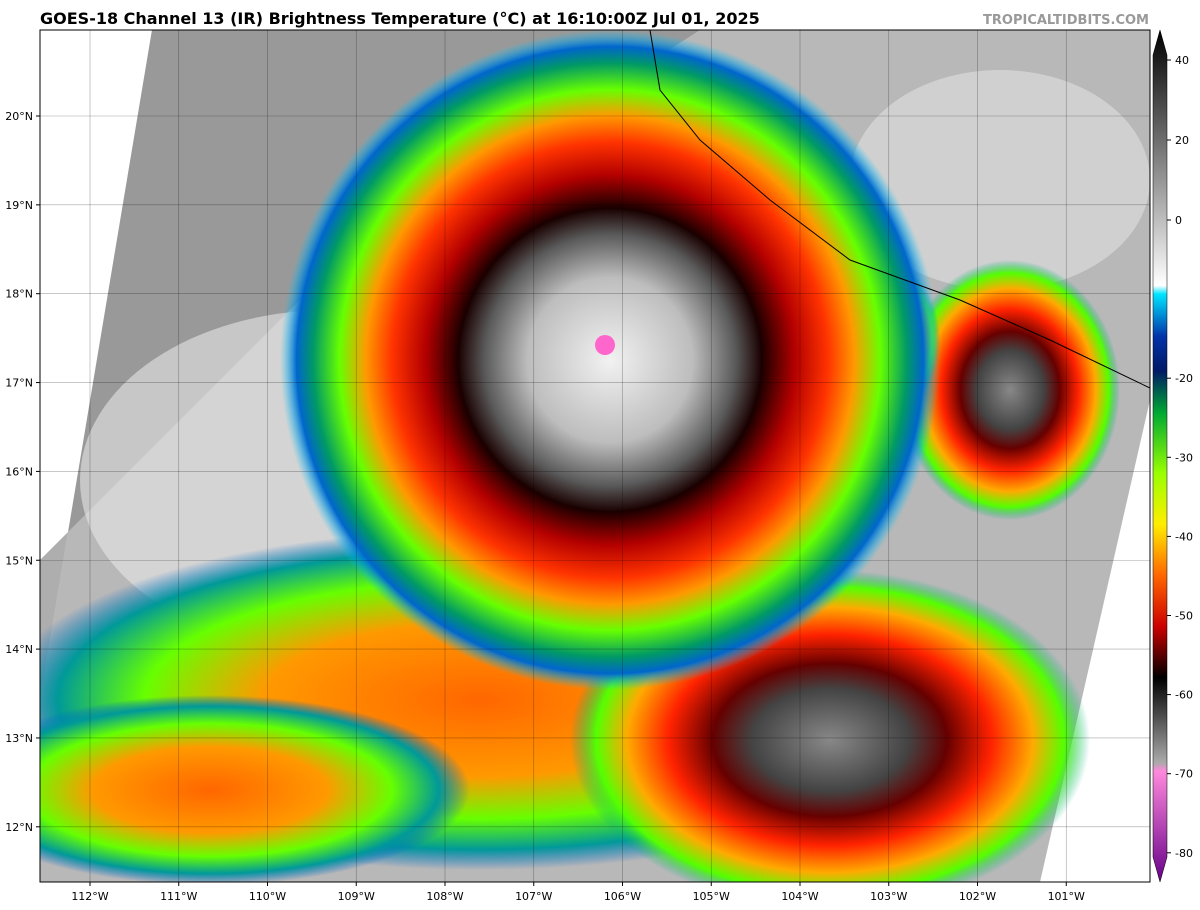 The width and height of the screenshot is (1200, 910). What do you see at coordinates (605, 345) in the screenshot?
I see `eye` at bounding box center [605, 345].